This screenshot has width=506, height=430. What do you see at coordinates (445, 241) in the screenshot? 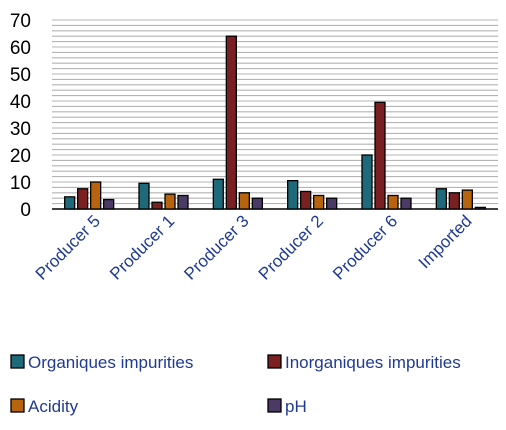
I see `x-category-label: Imported` at bounding box center [445, 241].